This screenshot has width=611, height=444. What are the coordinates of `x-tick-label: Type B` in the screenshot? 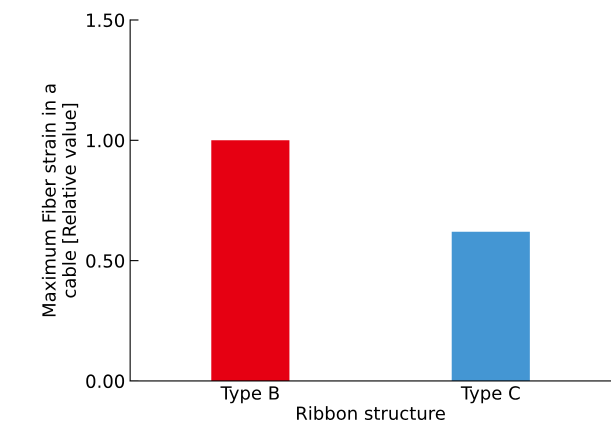 It's located at (249, 395).